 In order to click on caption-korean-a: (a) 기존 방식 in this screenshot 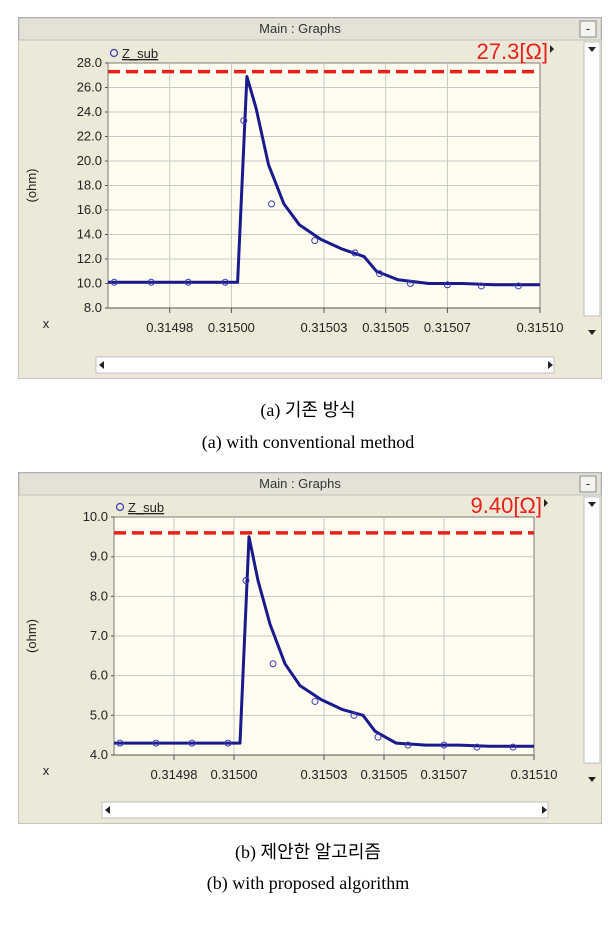, I will do `click(308, 409)`.